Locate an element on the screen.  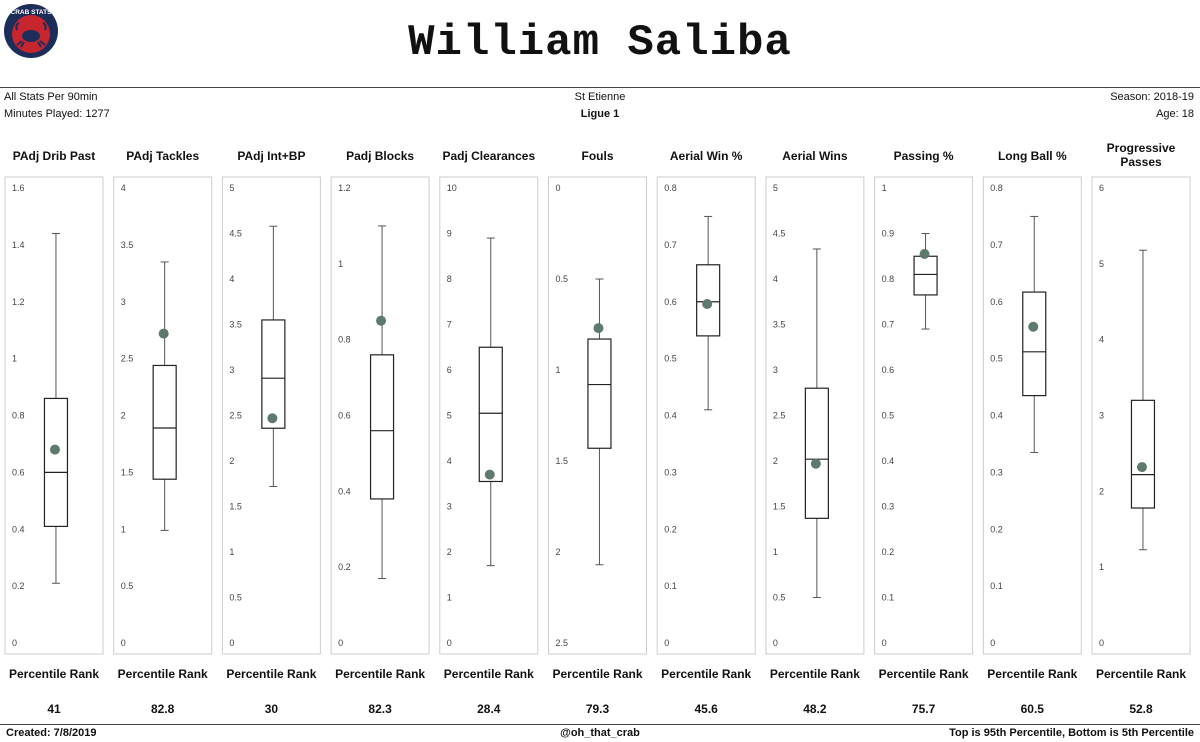
stat-title: Padj Clearances is located at coordinates (489, 156).